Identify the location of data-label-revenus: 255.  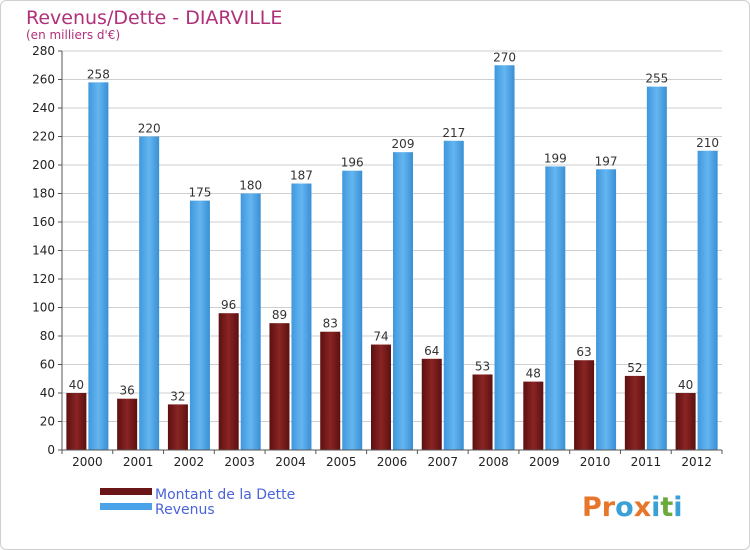
(656, 79).